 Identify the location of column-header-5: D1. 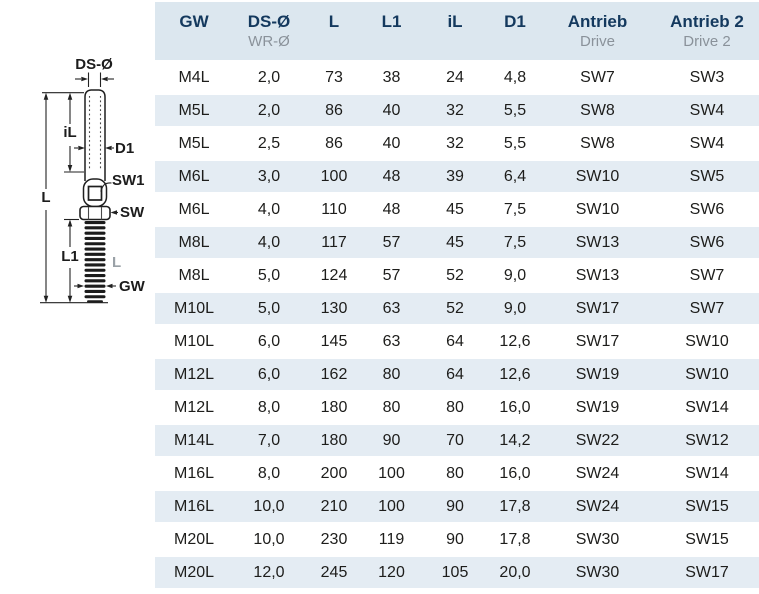
(515, 31).